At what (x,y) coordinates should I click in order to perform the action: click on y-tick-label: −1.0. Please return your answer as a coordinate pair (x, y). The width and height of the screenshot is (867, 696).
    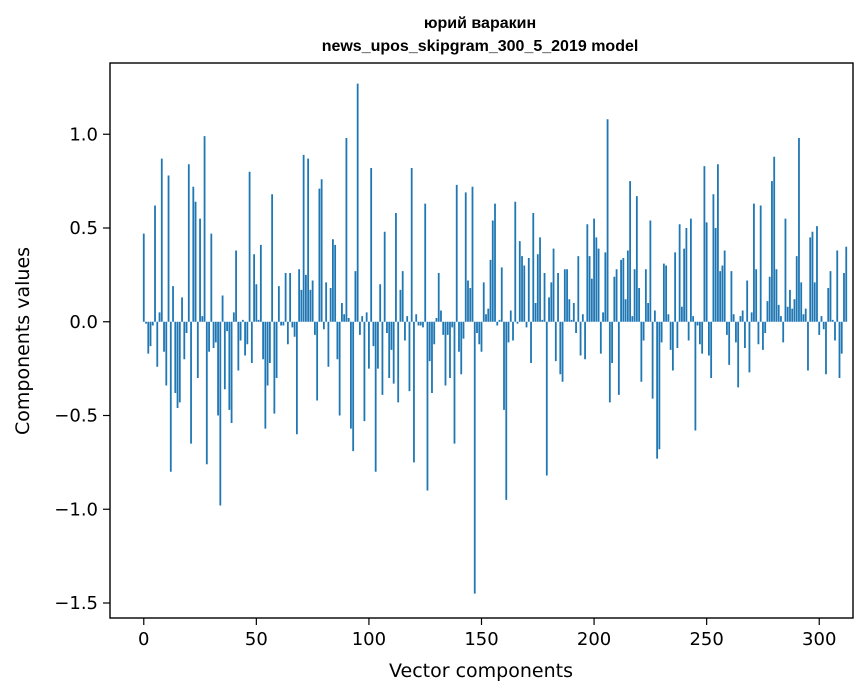
    Looking at the image, I should click on (76, 509).